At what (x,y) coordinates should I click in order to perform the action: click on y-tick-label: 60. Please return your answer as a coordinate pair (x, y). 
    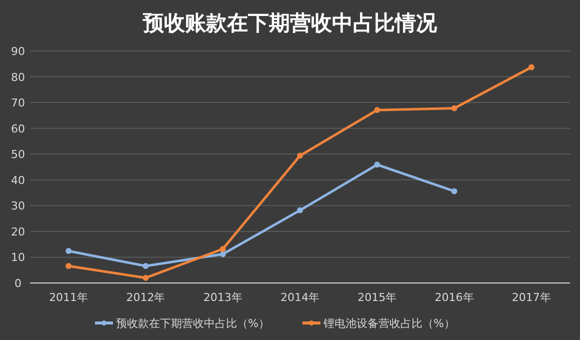
    Looking at the image, I should click on (18, 129).